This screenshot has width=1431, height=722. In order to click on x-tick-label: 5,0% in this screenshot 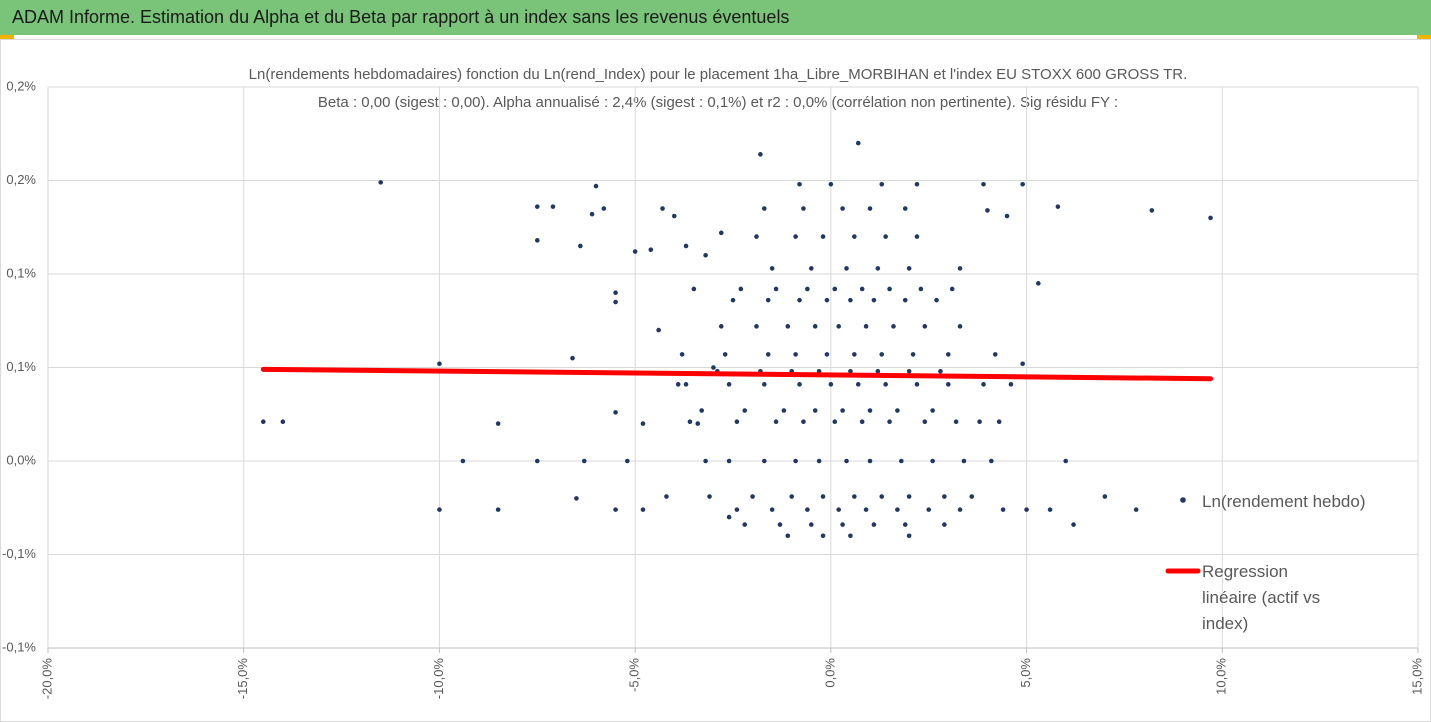, I will do `click(1025, 673)`.